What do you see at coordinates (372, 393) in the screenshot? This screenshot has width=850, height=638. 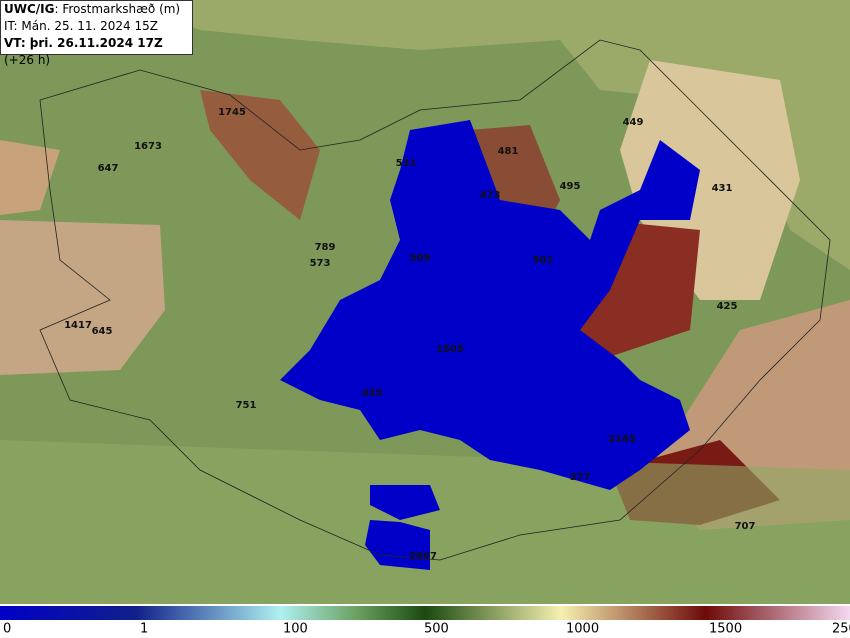 I see `map-label: 435` at bounding box center [372, 393].